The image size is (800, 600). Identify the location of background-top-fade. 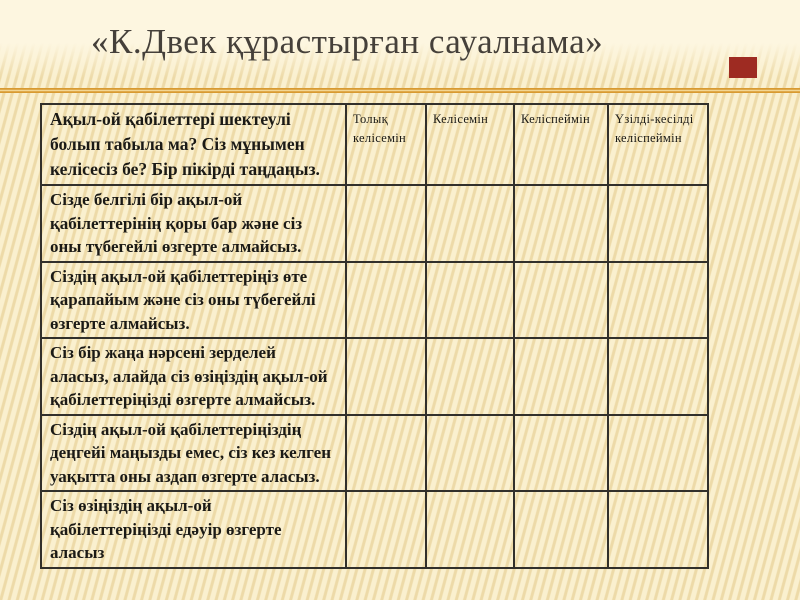
(400, 39).